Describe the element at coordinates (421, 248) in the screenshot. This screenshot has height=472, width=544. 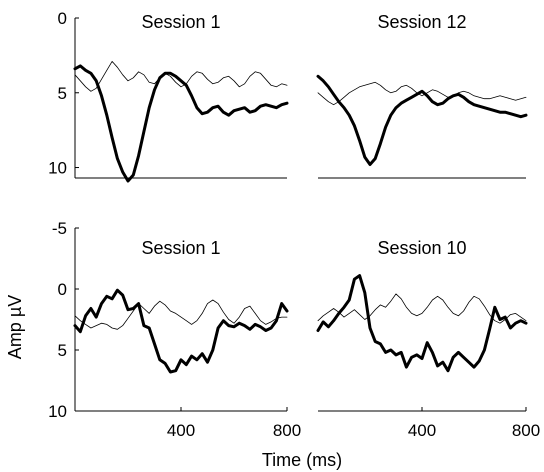
I see `panel-title: Session 10` at that location.